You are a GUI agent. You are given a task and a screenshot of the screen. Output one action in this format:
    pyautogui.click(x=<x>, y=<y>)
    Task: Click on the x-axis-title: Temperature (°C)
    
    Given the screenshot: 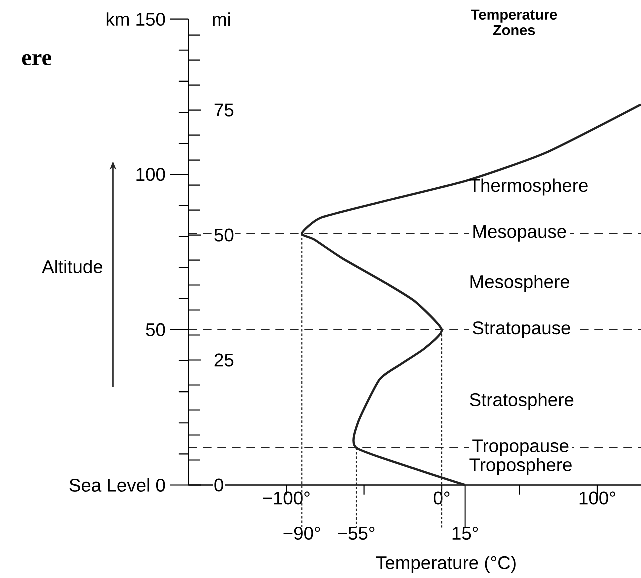 What is the action you would take?
    pyautogui.click(x=446, y=565)
    